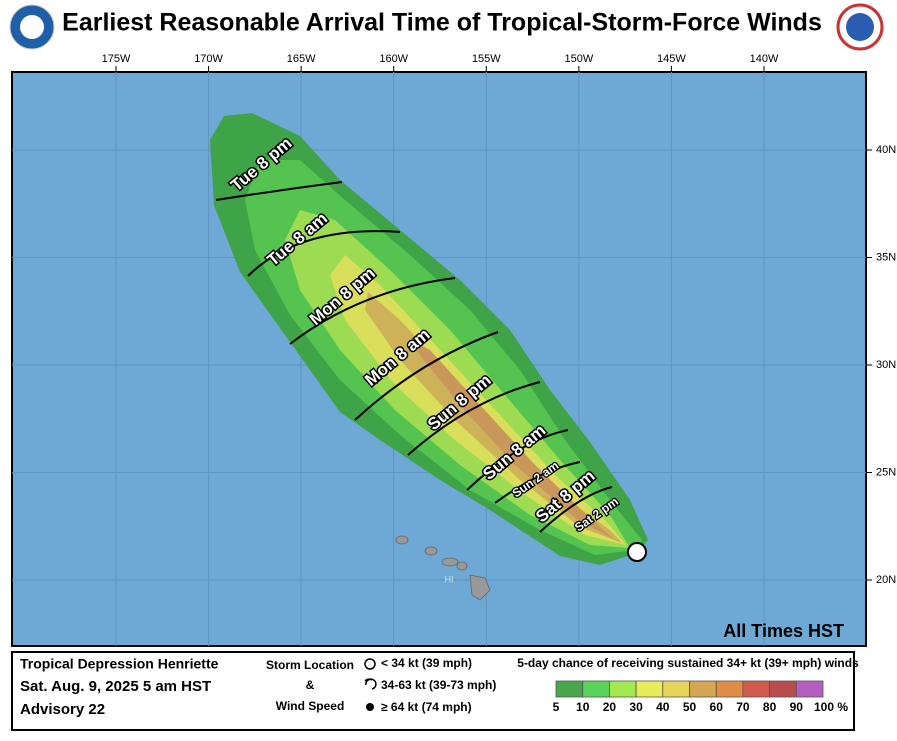 This screenshot has width=897, height=741. I want to click on lat-label: 40N, so click(886, 150).